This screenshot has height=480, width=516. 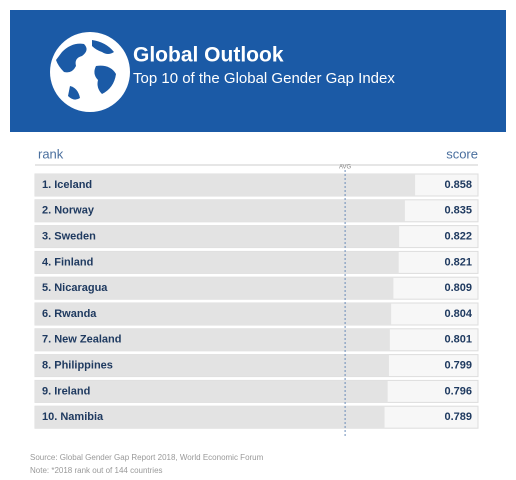 I want to click on category-label: 9. Ireland, so click(x=66, y=391).